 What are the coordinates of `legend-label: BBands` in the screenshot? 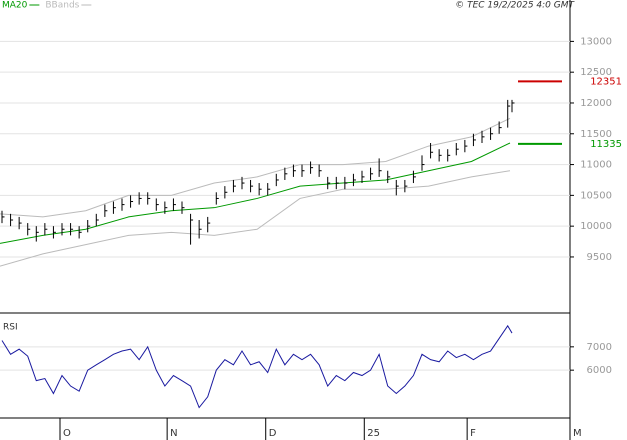 It's located at (62, 6).